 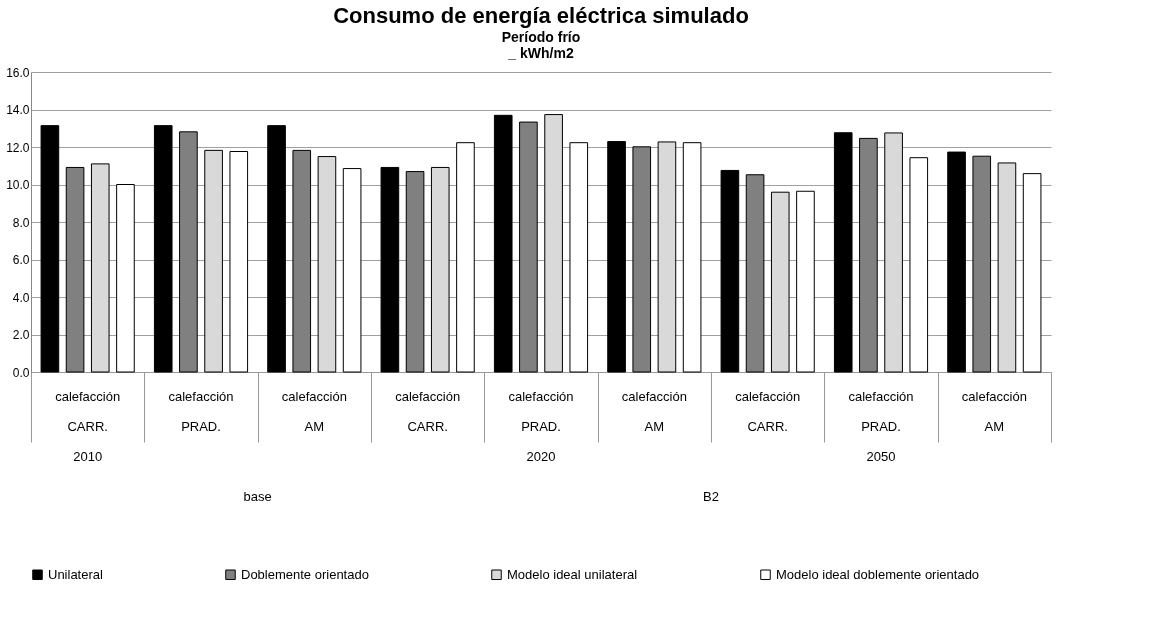 I want to click on y-tick-label: 4.0, so click(x=21, y=297).